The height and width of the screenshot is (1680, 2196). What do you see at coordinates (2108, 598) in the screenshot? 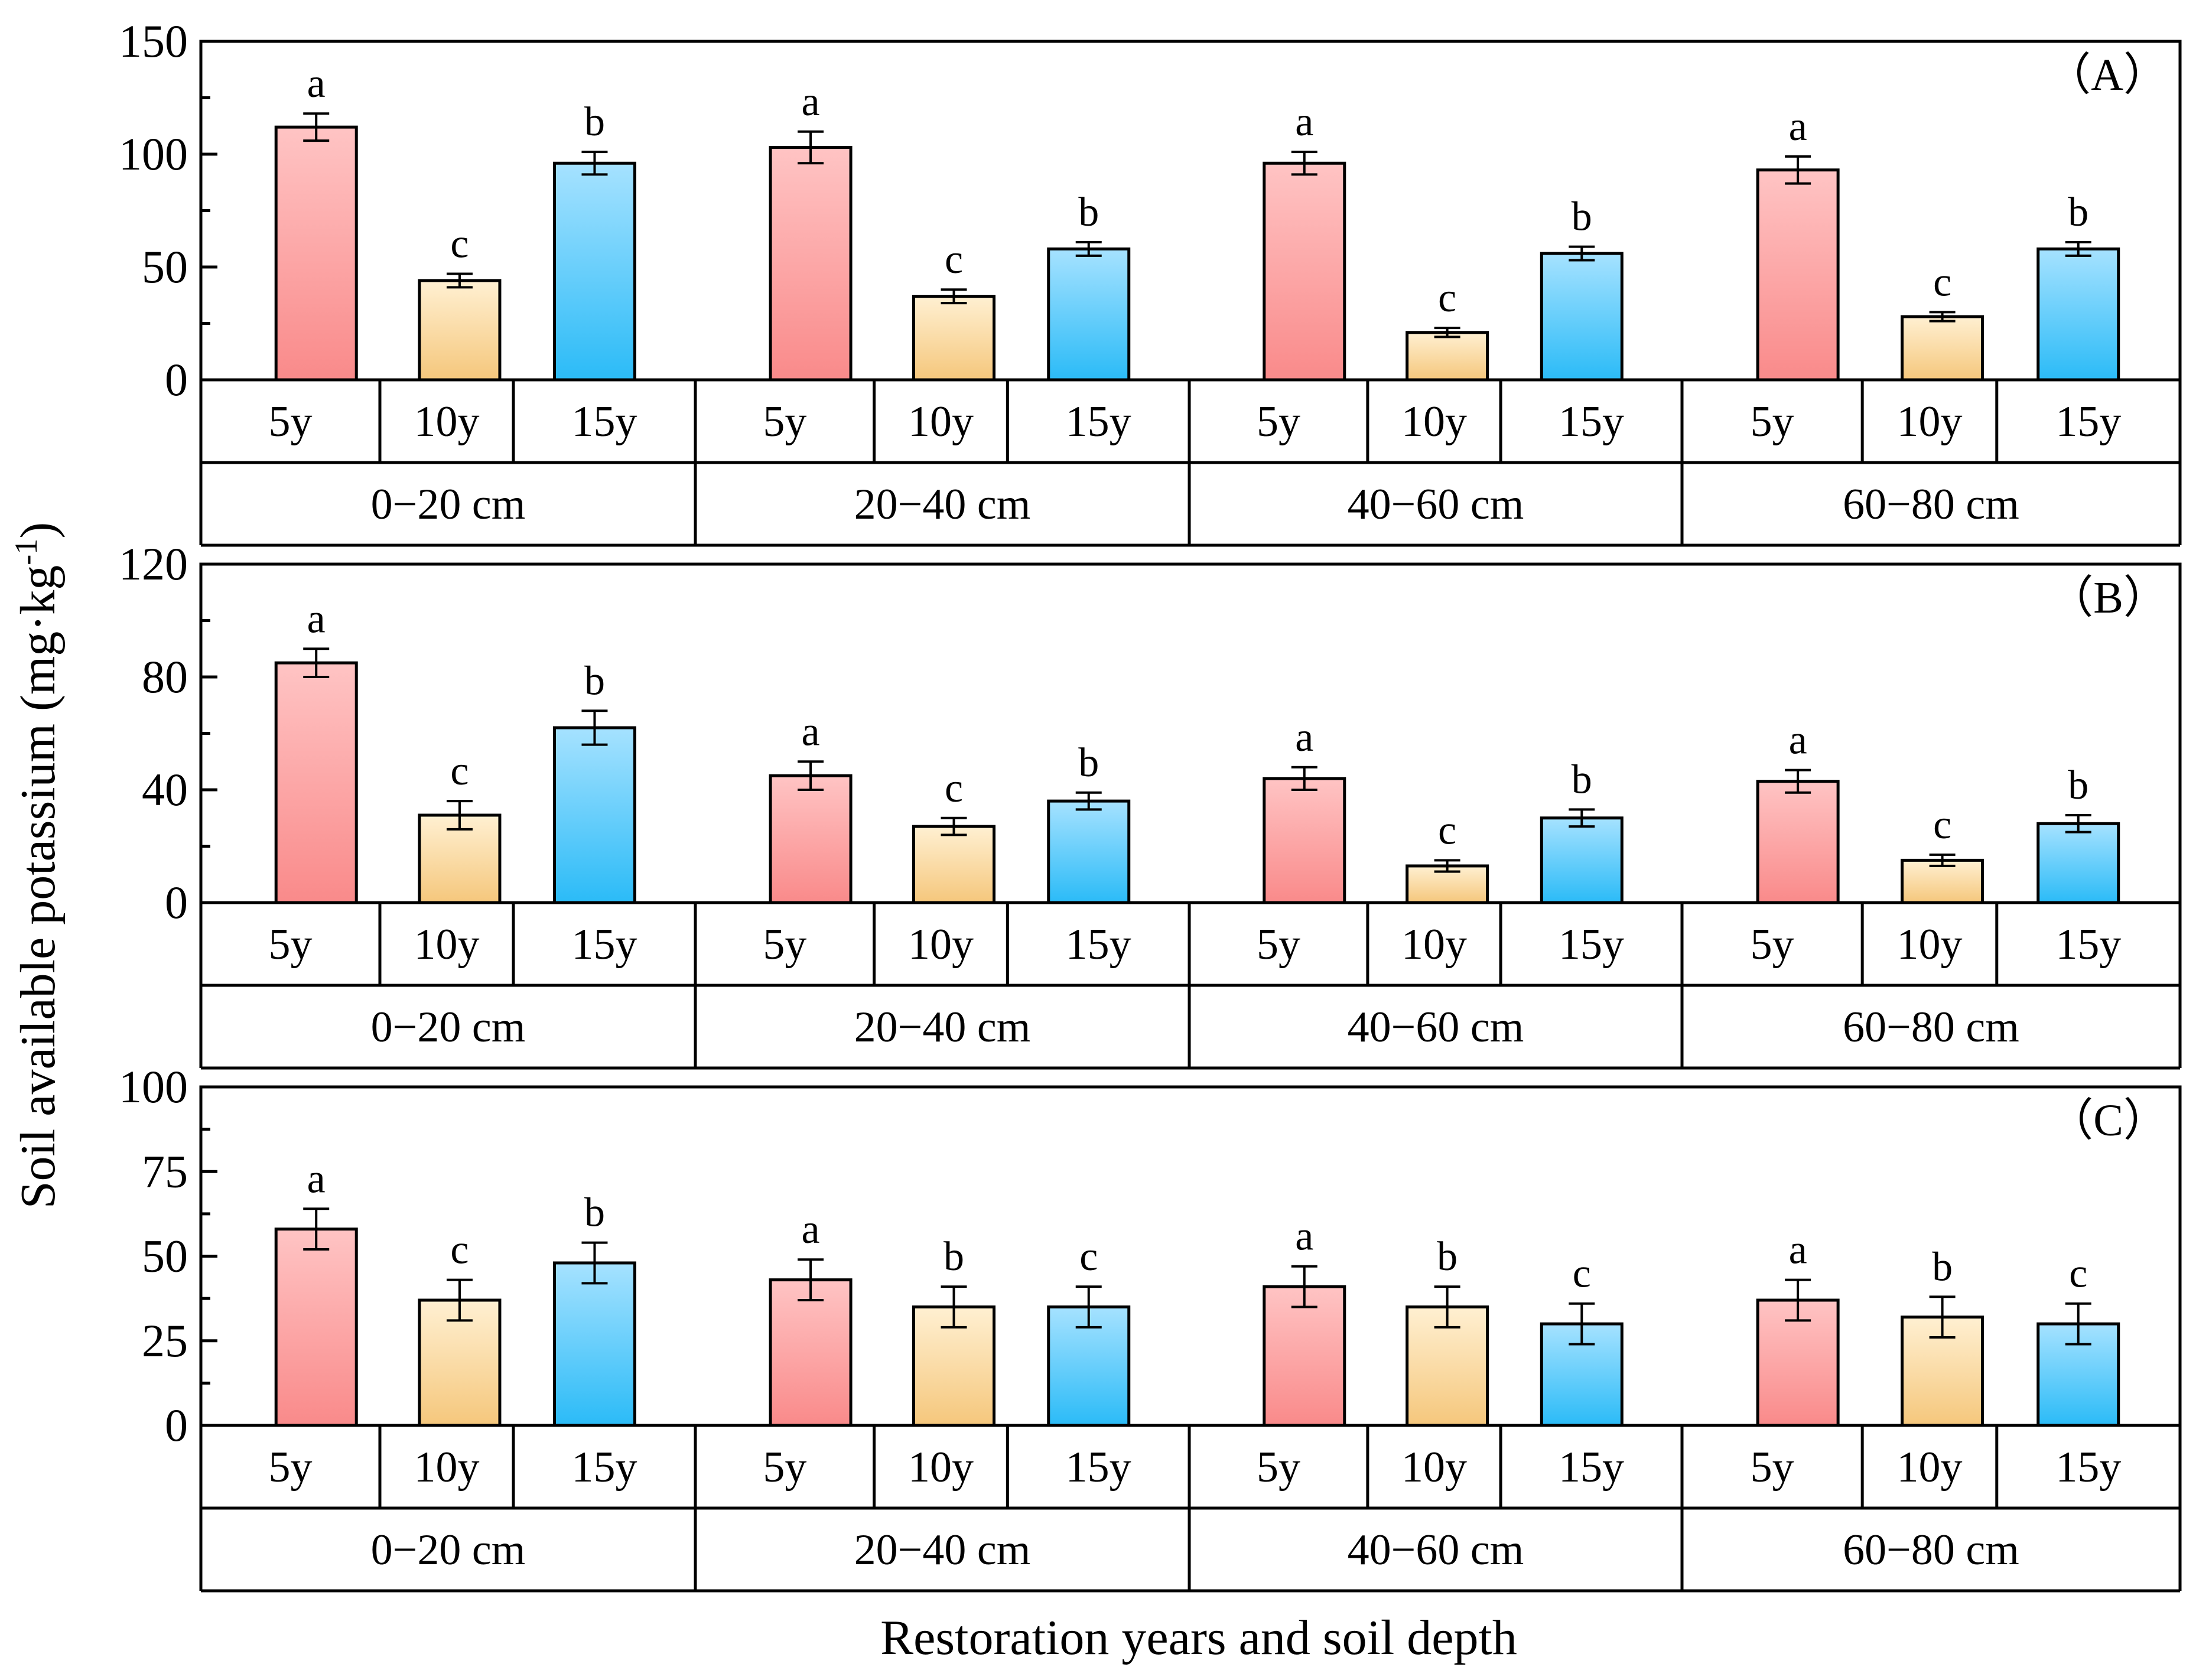
I see `panel-label: （B）` at bounding box center [2108, 598].